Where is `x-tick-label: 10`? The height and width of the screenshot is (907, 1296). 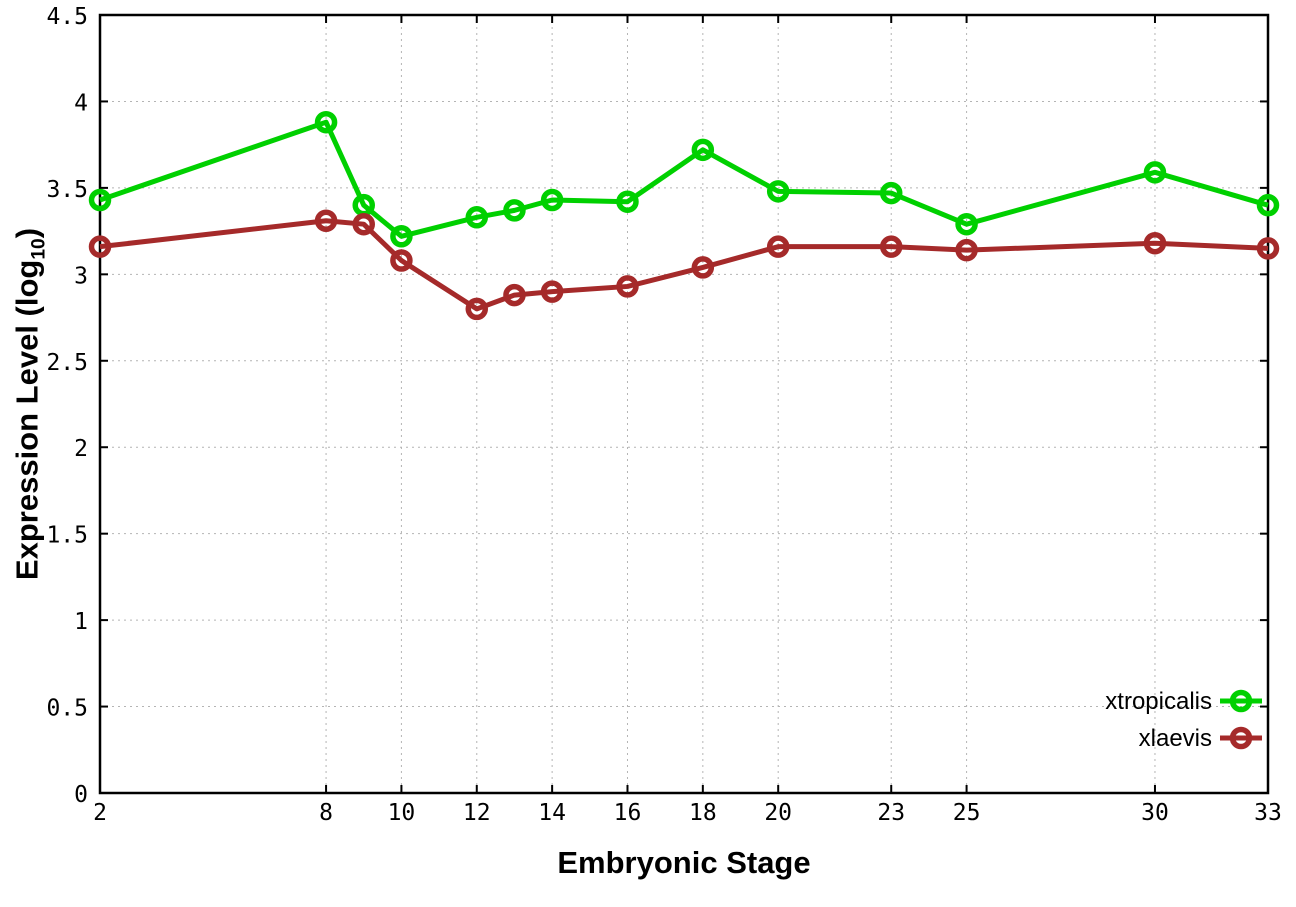 x-tick-label: 10 is located at coordinates (402, 813).